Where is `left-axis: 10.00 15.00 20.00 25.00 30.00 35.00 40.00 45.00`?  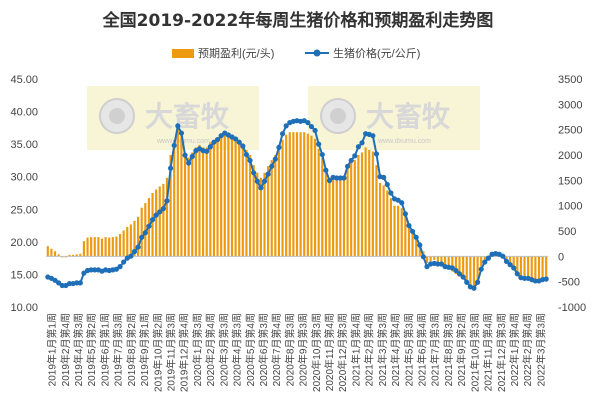
left-axis: 10.00 15.00 20.00 25.00 30.00 35.00 40.00 45.00 is located at coordinates (24, 194).